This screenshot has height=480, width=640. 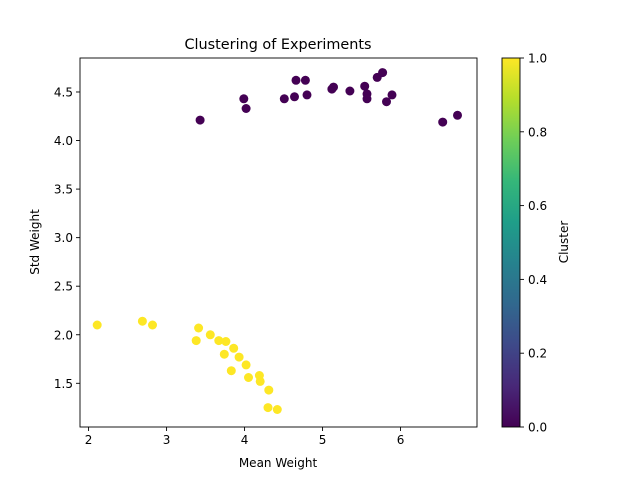 What do you see at coordinates (63, 287) in the screenshot?
I see `y-tick-label: 2.5` at bounding box center [63, 287].